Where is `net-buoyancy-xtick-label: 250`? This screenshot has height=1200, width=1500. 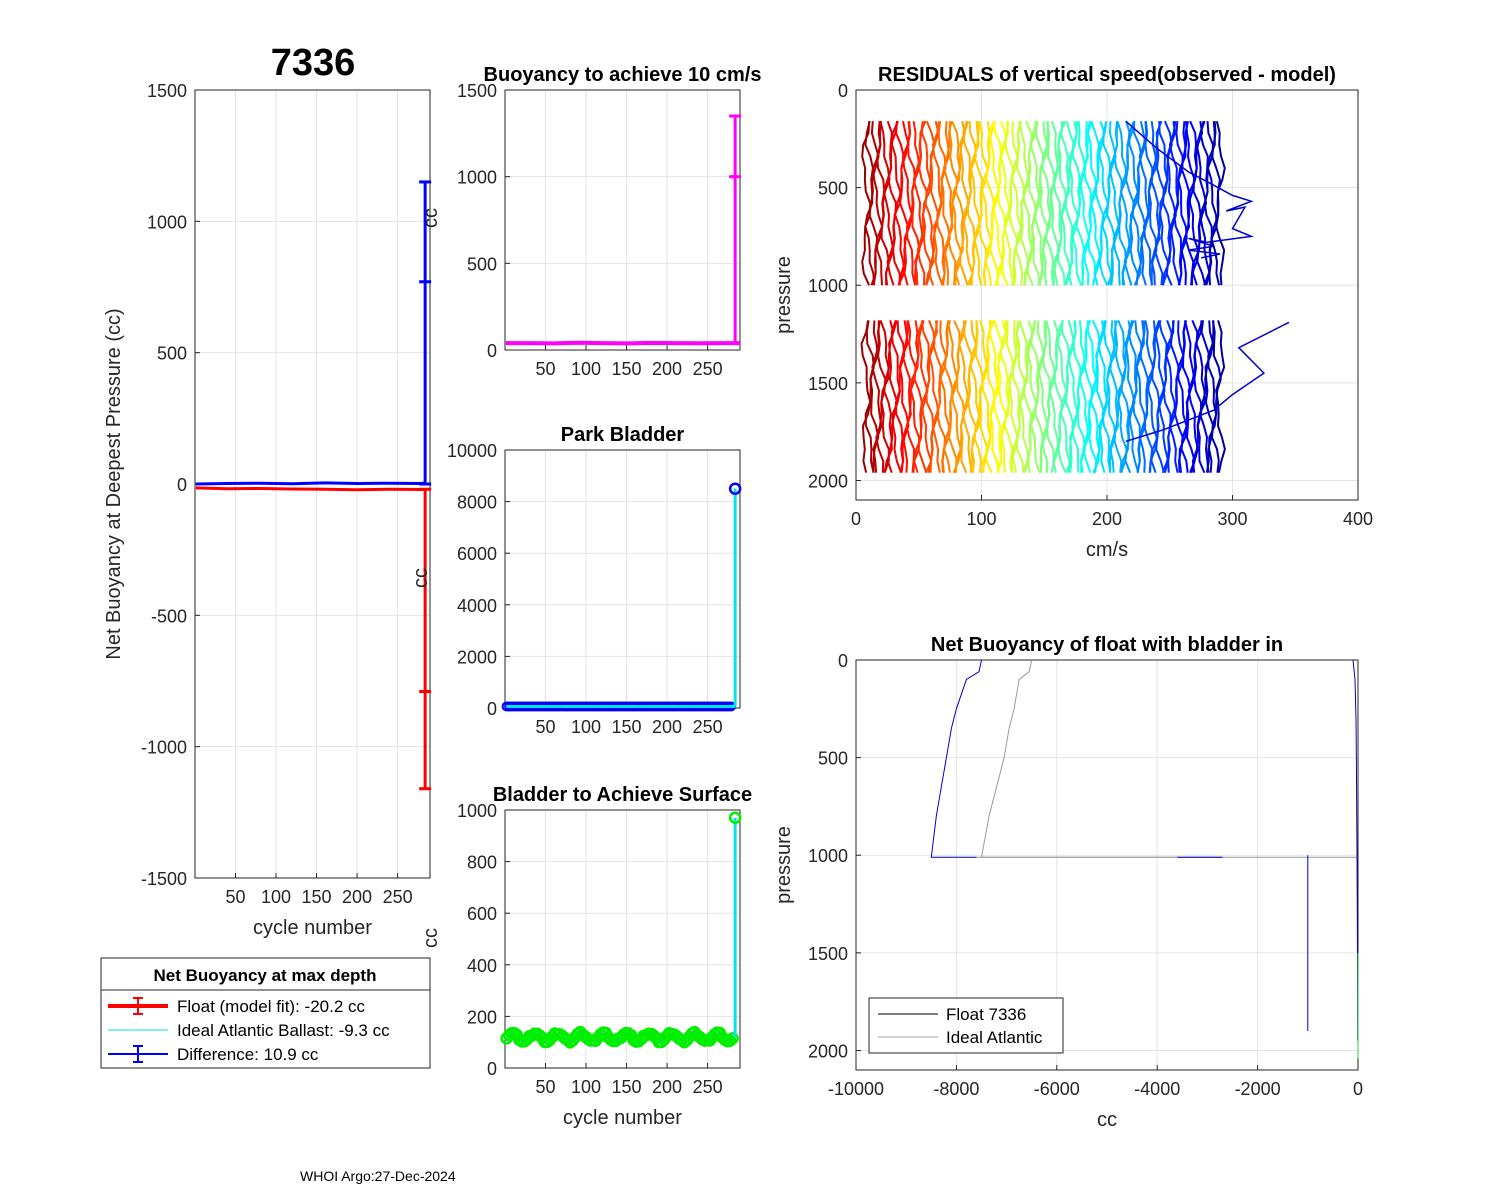 net-buoyancy-xtick-label: 250 is located at coordinates (398, 897).